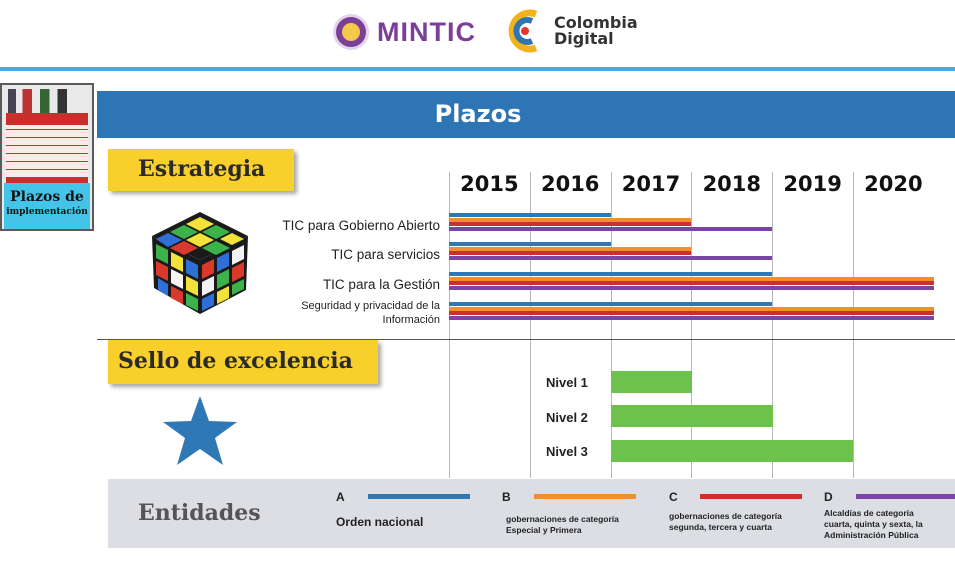  What do you see at coordinates (47, 212) in the screenshot?
I see `thumbnail-label-line2: implementación` at bounding box center [47, 212].